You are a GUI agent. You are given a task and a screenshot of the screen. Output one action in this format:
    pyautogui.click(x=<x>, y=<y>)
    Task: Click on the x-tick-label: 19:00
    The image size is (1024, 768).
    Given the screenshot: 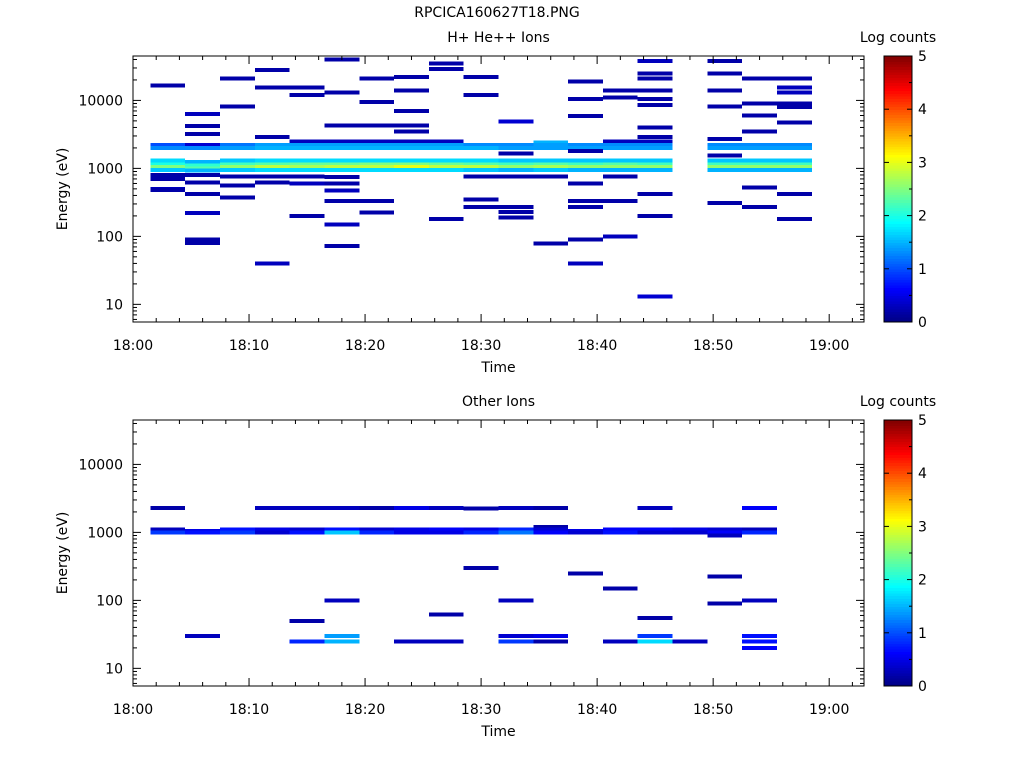 What is the action you would take?
    pyautogui.click(x=829, y=346)
    